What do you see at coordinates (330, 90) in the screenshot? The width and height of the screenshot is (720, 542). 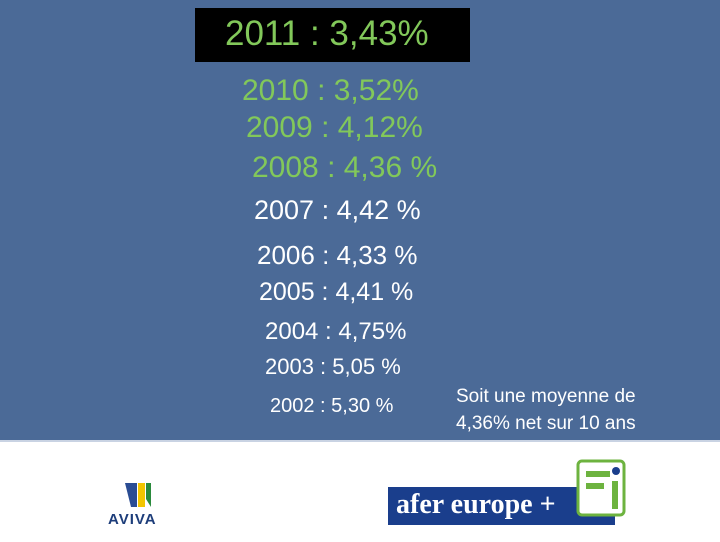 I see `rate-row: 2010 : 3,52%` at bounding box center [330, 90].